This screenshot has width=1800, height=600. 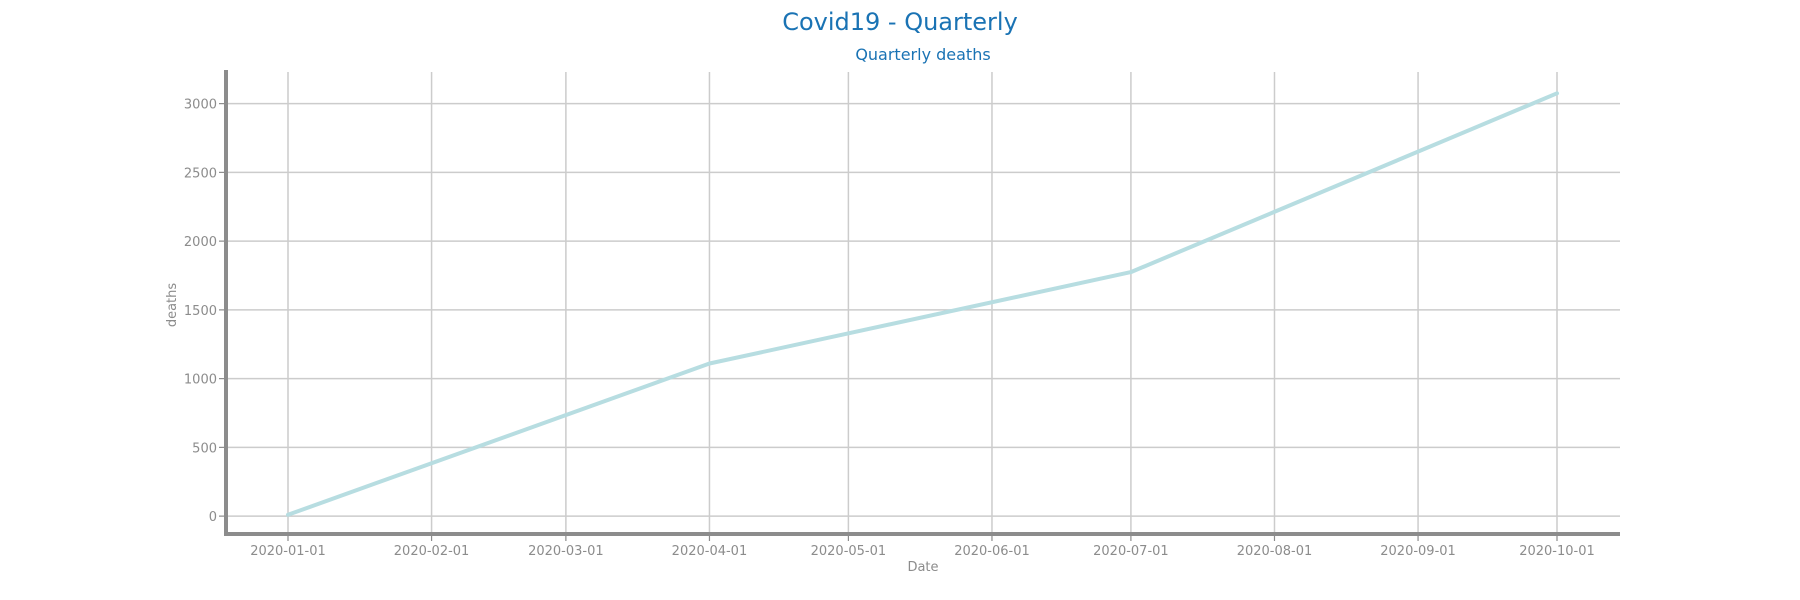 I want to click on y-tick-label: 500, so click(x=204, y=448).